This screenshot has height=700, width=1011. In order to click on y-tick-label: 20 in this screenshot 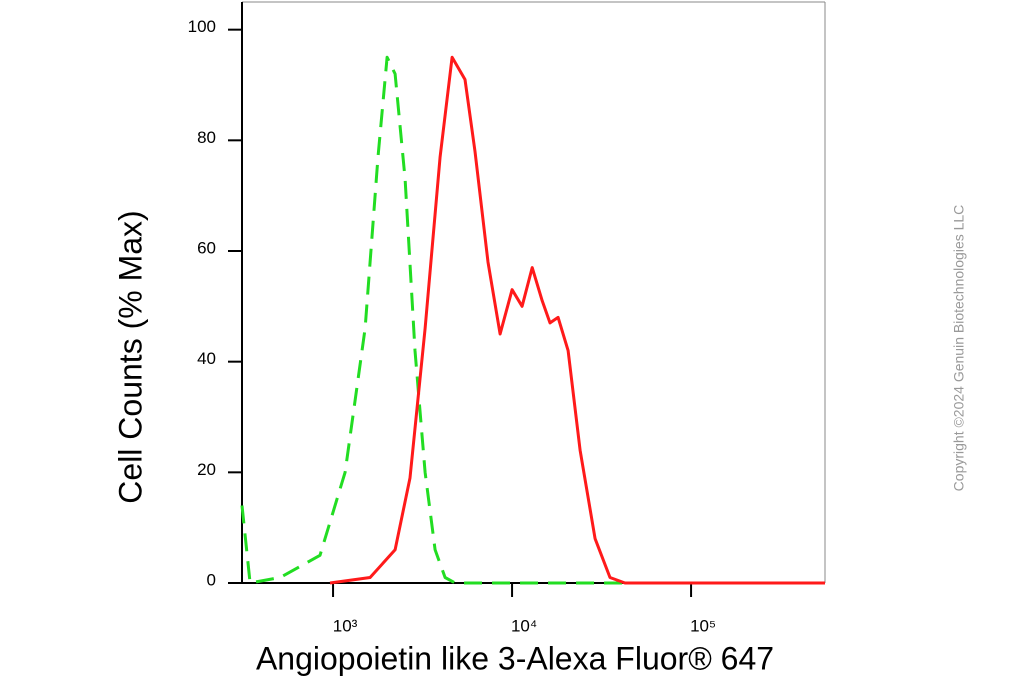, I will do `click(206, 469)`.